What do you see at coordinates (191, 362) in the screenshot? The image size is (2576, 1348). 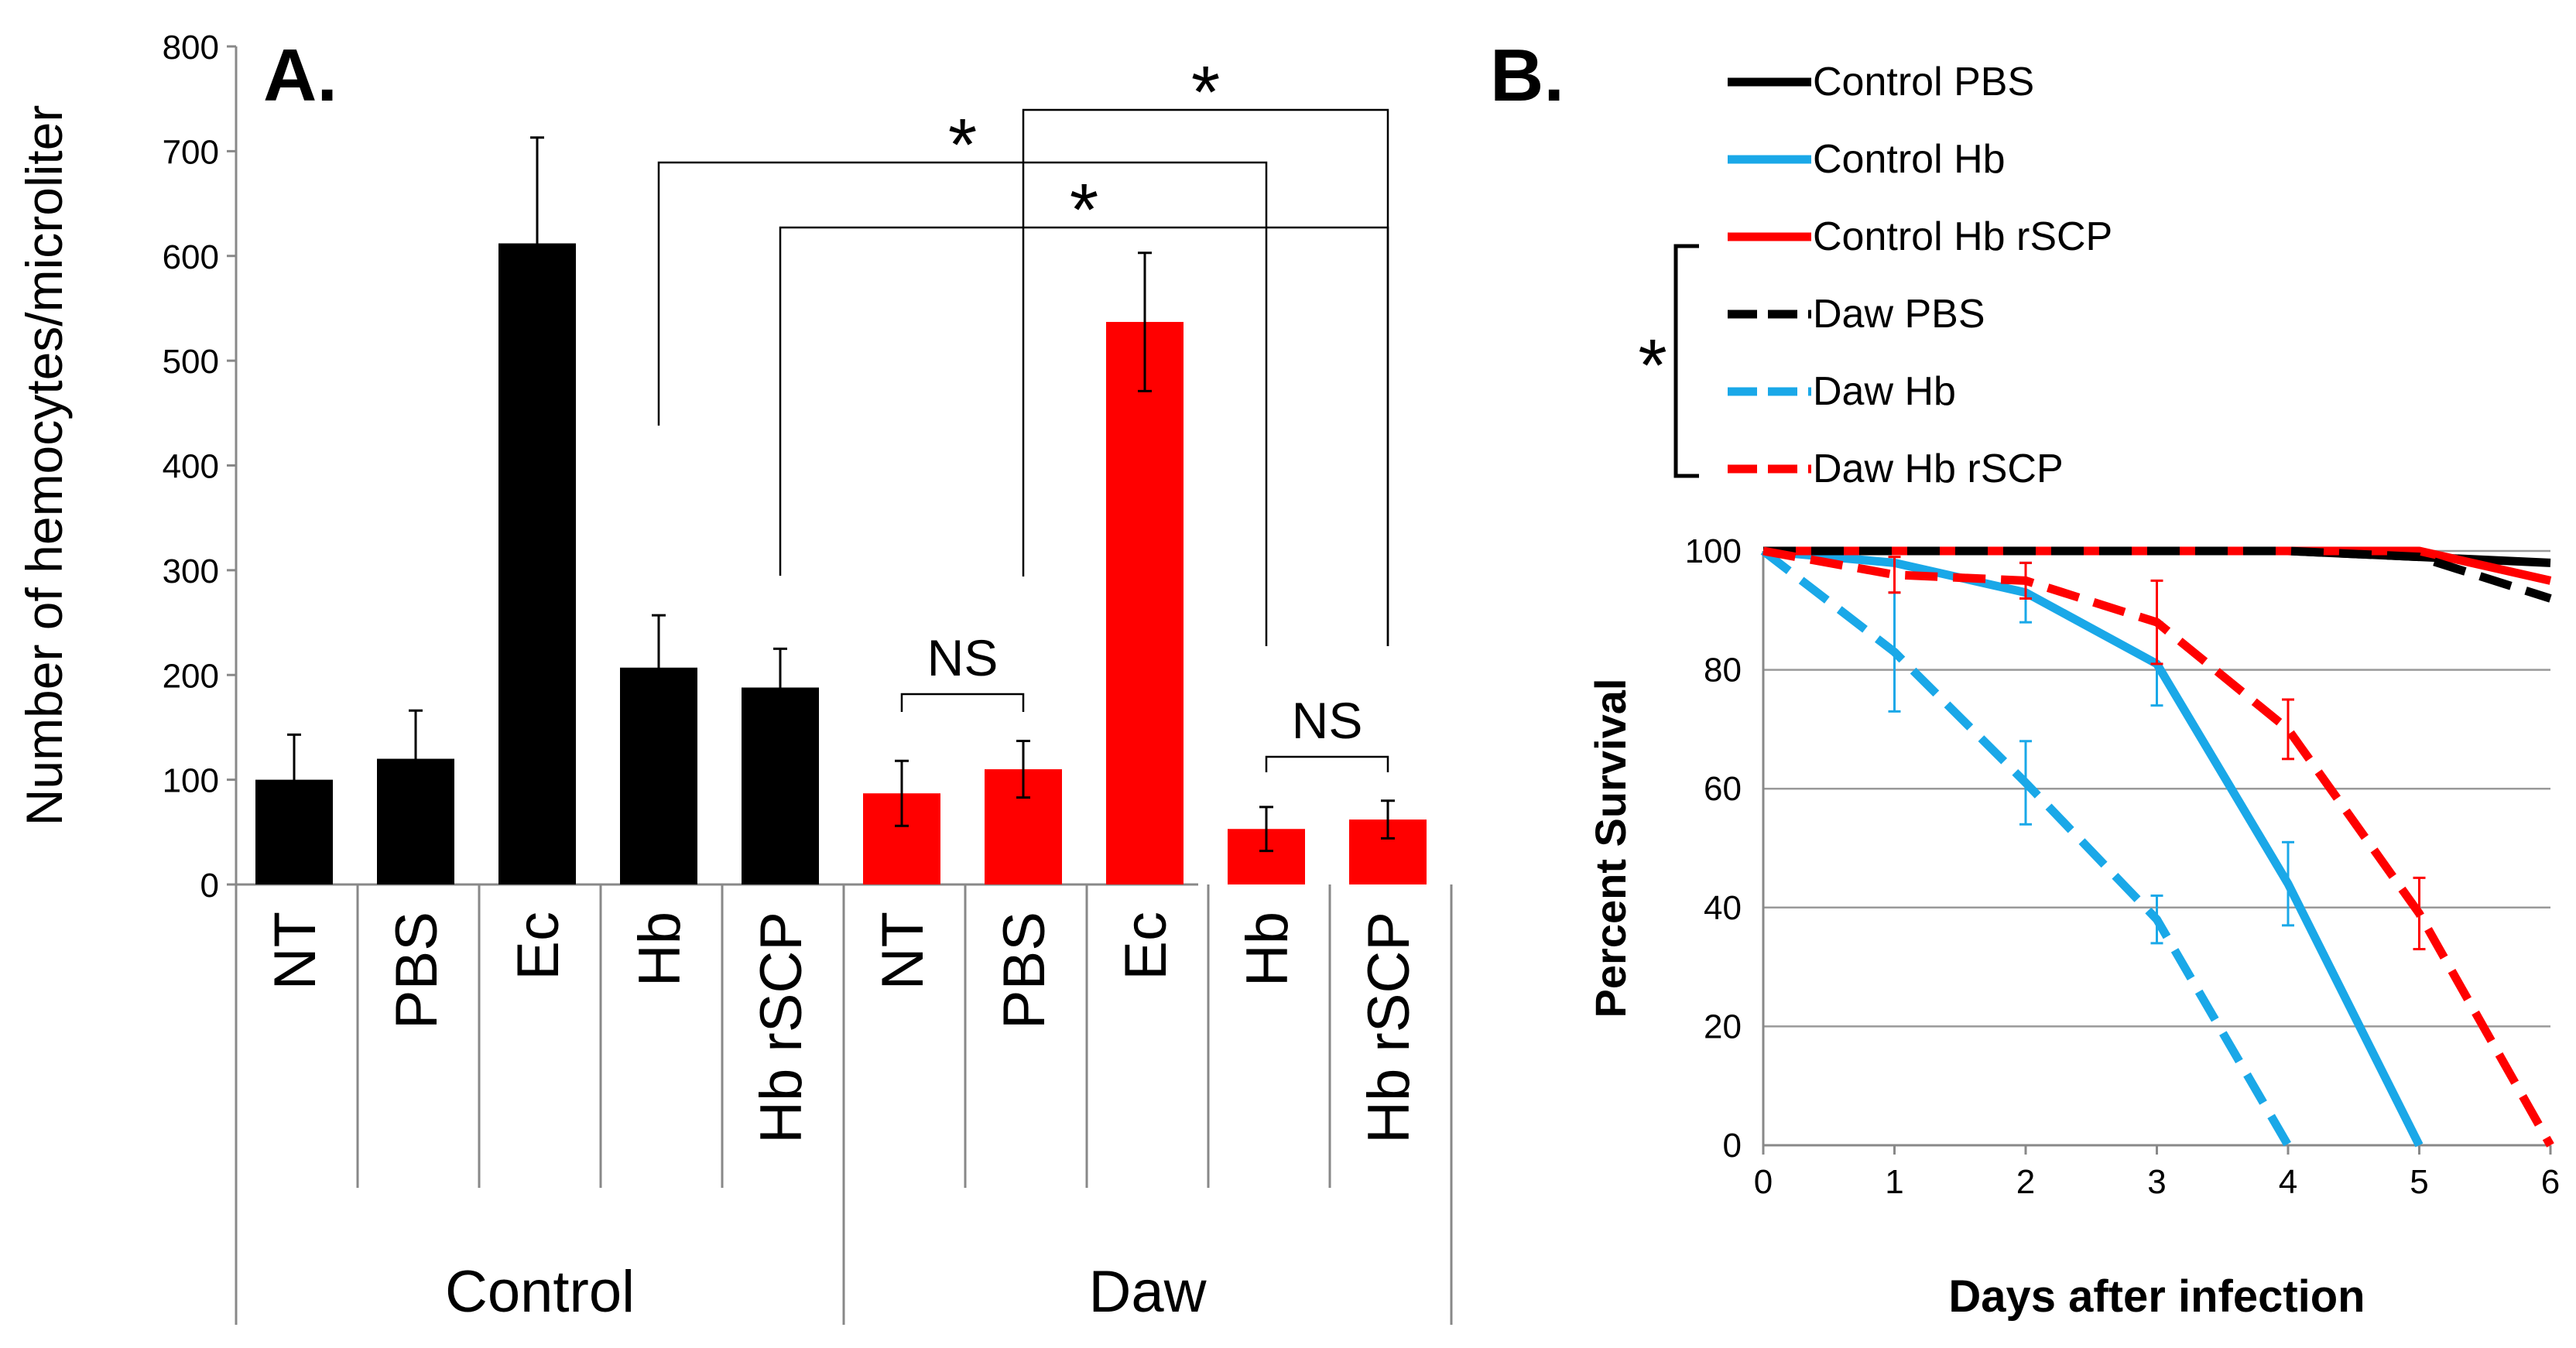 I see `y-tick-label: 500` at bounding box center [191, 362].